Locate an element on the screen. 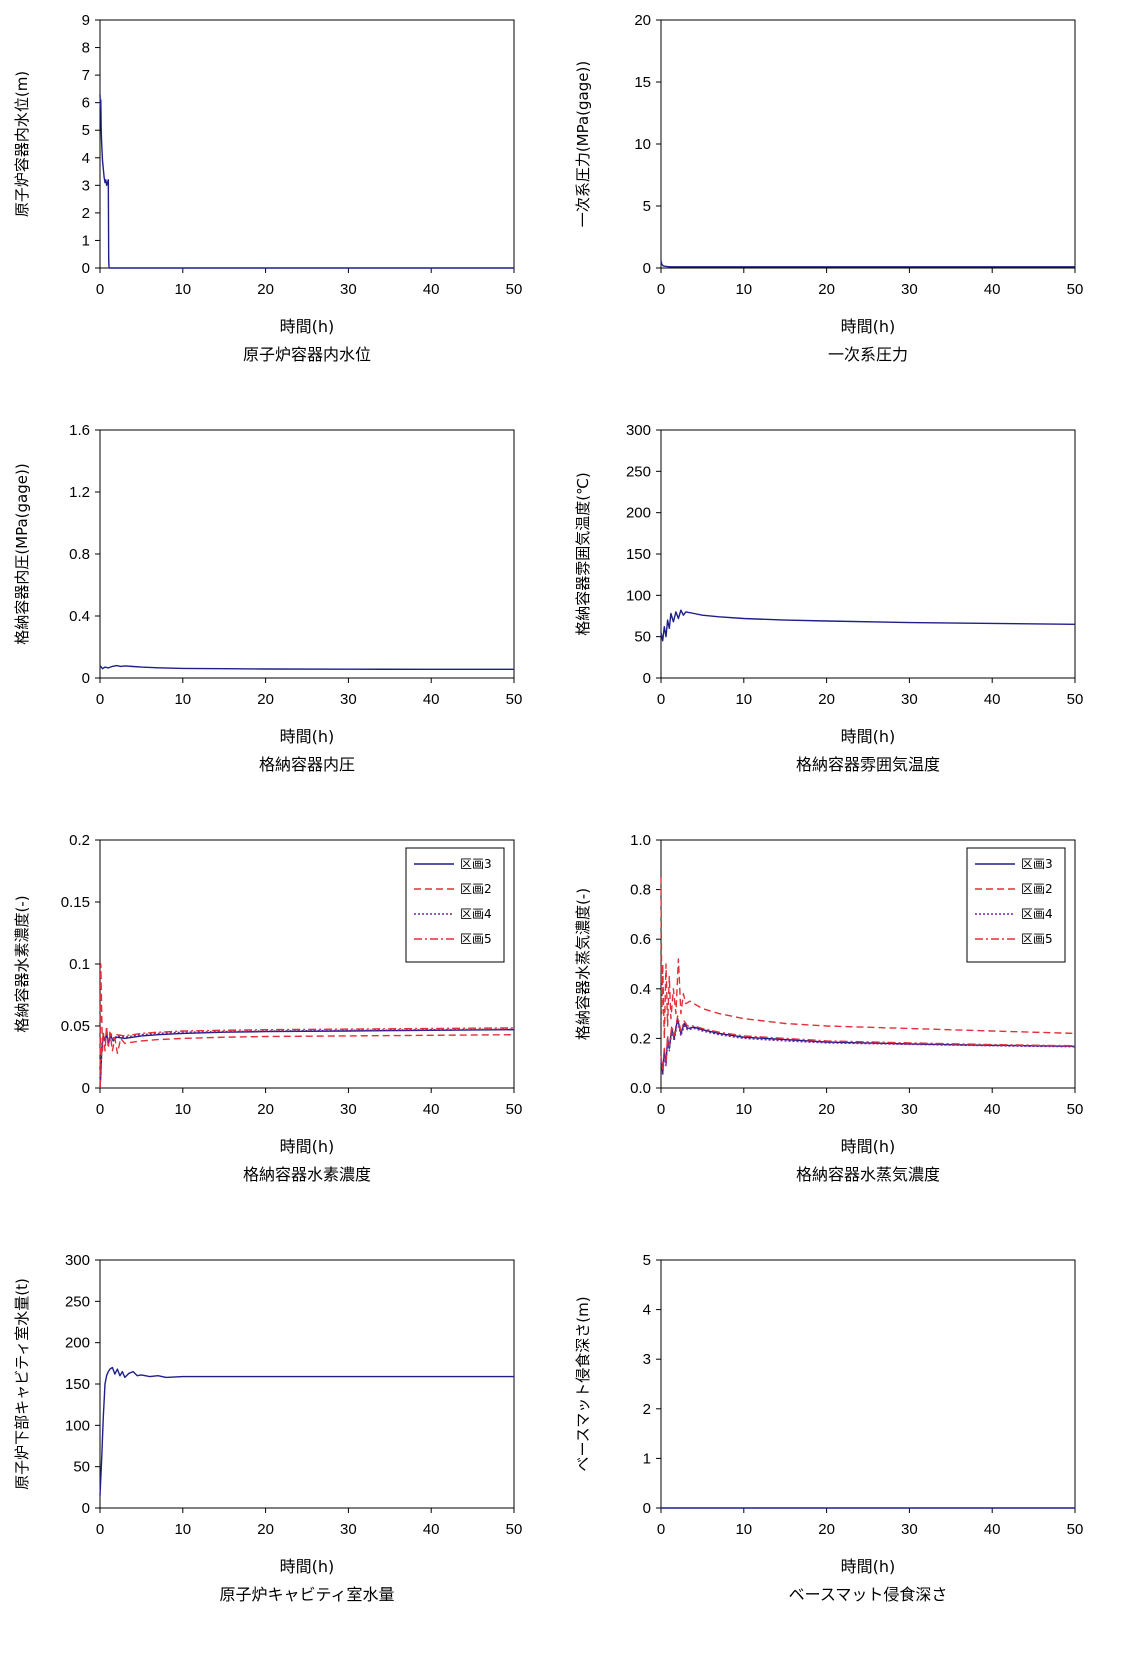 Image resolution: width=1122 pixels, height=1661 pixels. y-tick-label: 0.6 is located at coordinates (640, 939).